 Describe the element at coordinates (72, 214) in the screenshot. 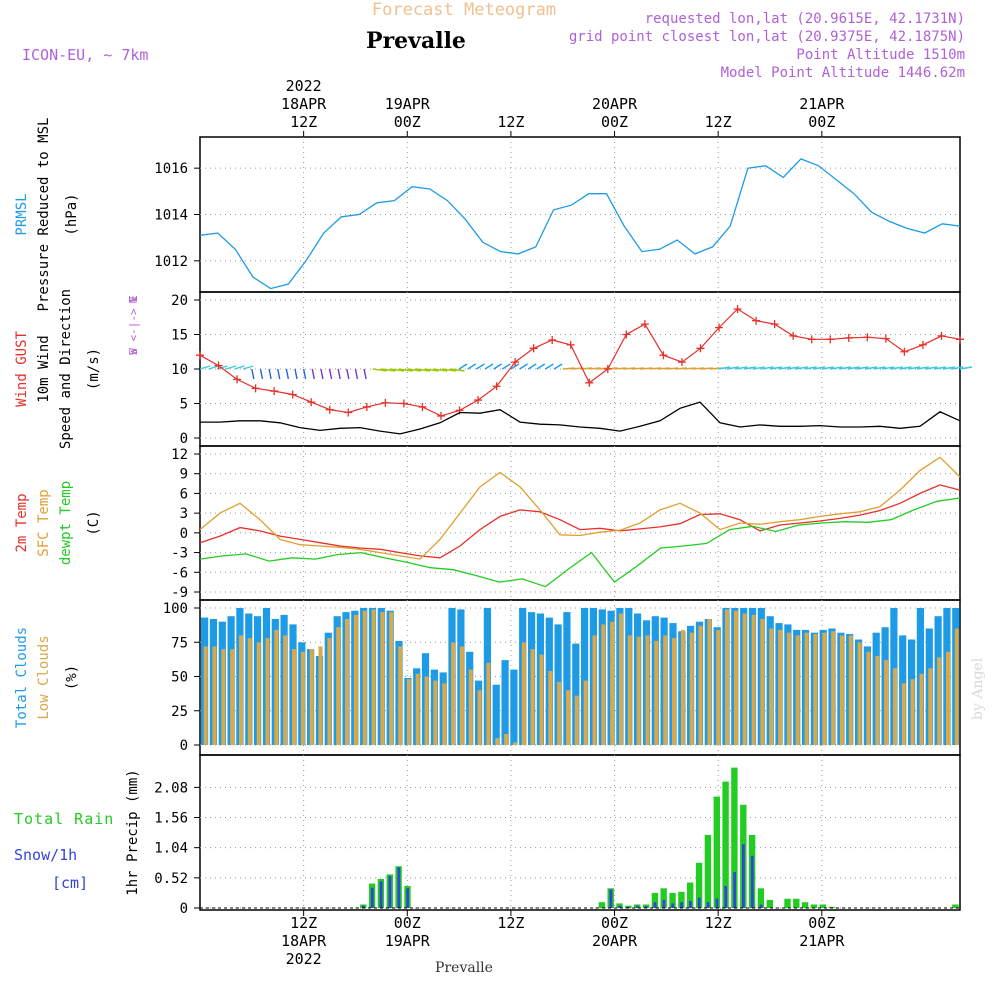

I see `axis-unit-pressure: (hPa)` at that location.